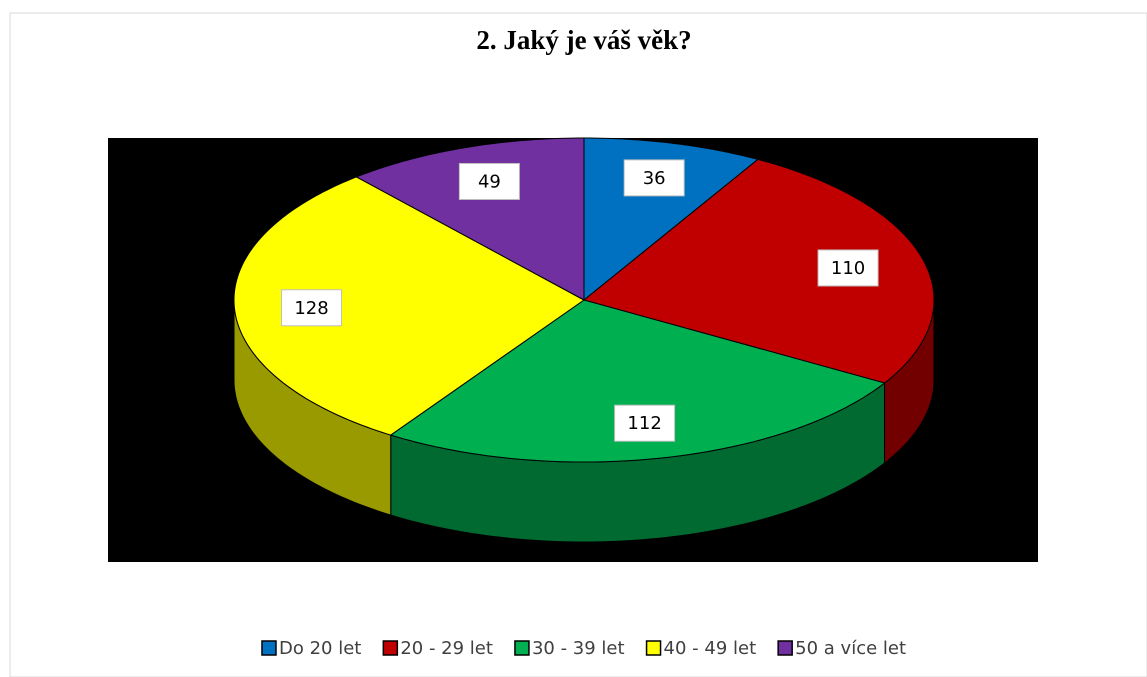 This screenshot has height=677, width=1147. I want to click on legend-label: 50 a více let, so click(850, 648).